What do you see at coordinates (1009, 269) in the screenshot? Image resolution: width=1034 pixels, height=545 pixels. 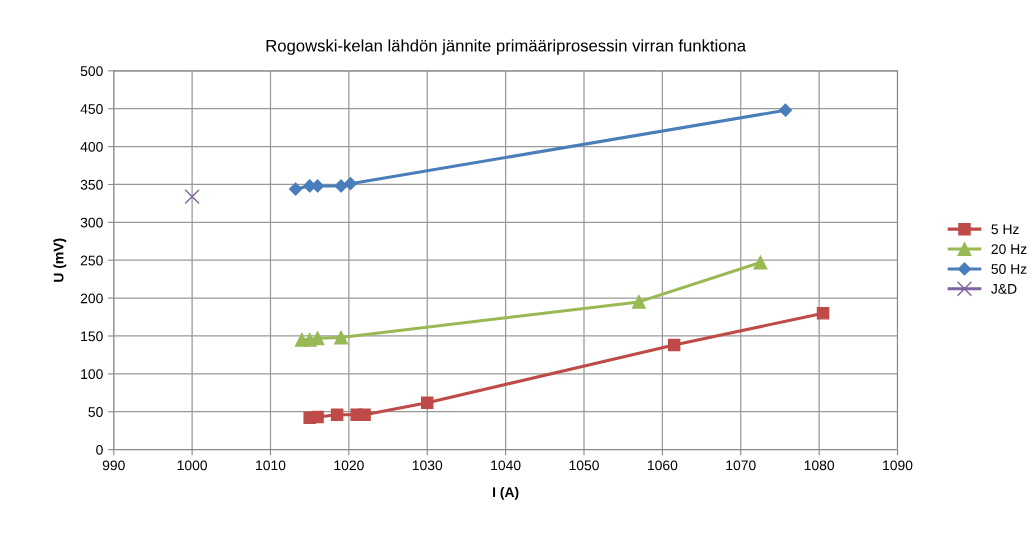 I see `legend-label: 50 Hz` at bounding box center [1009, 269].